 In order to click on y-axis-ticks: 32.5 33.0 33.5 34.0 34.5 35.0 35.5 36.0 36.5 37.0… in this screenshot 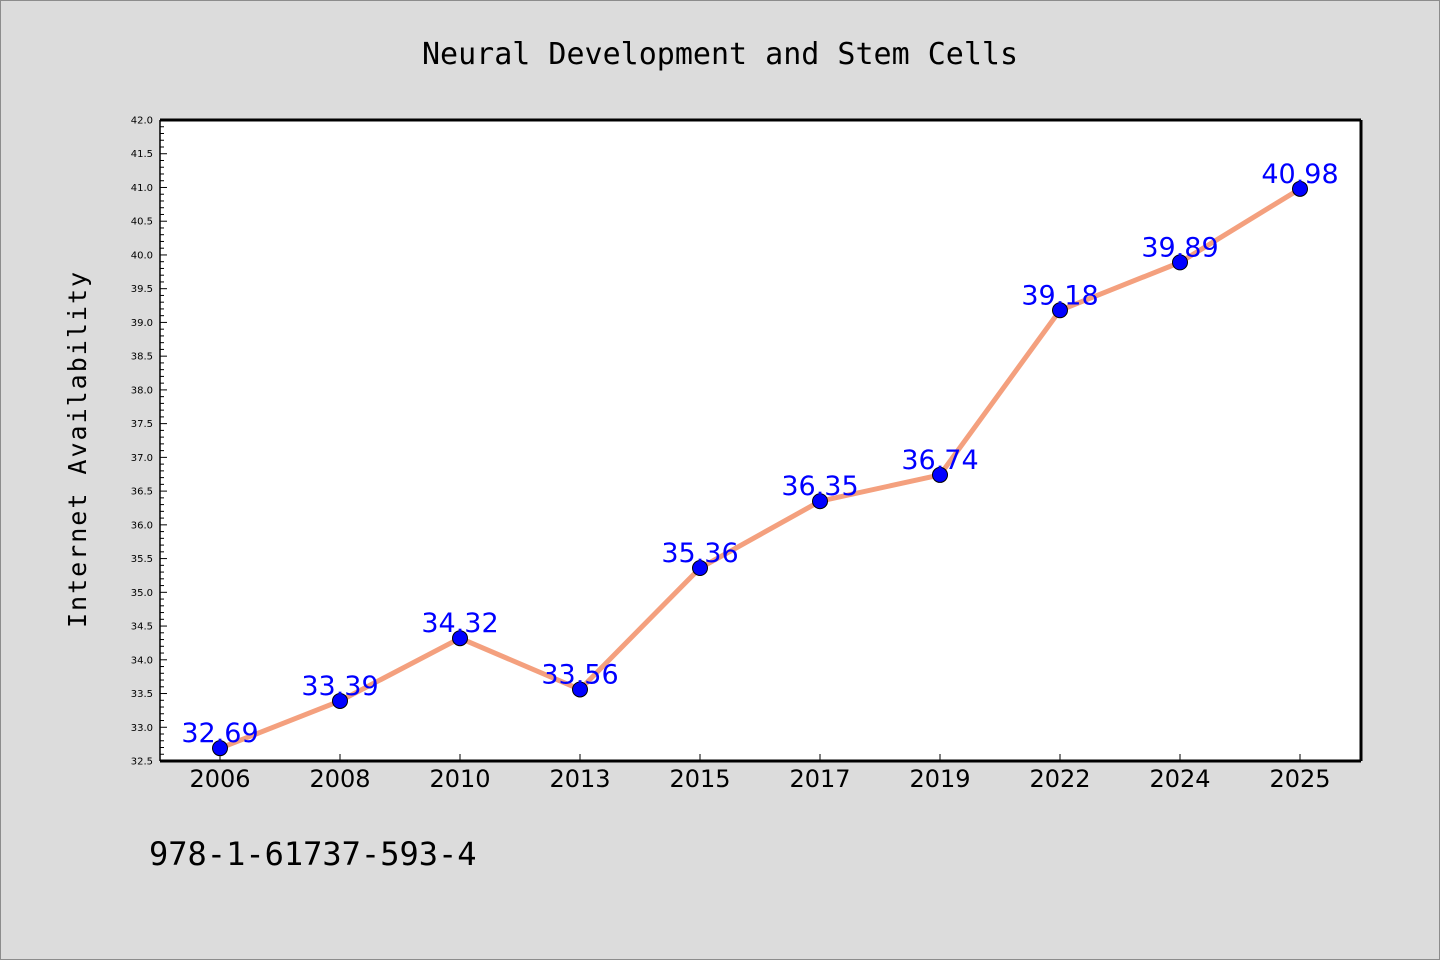, I will do `click(149, 442)`.